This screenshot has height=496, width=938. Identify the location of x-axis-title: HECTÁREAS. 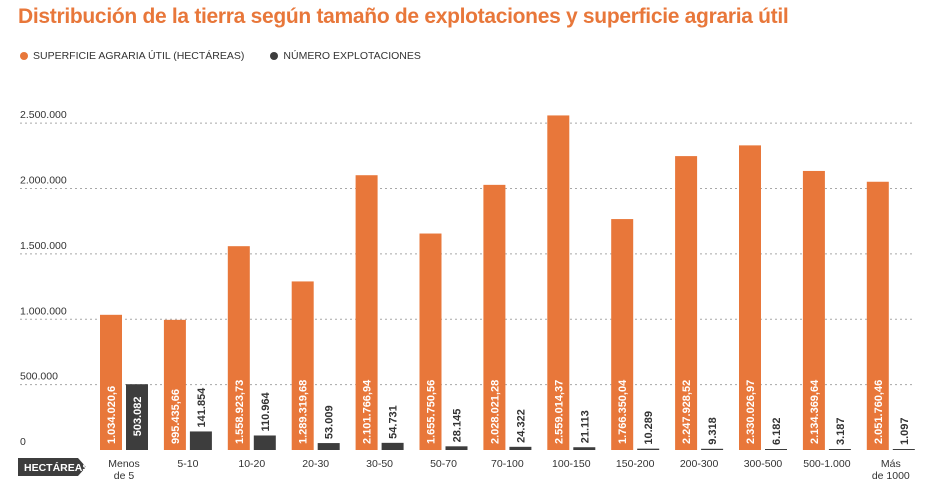
(53, 467).